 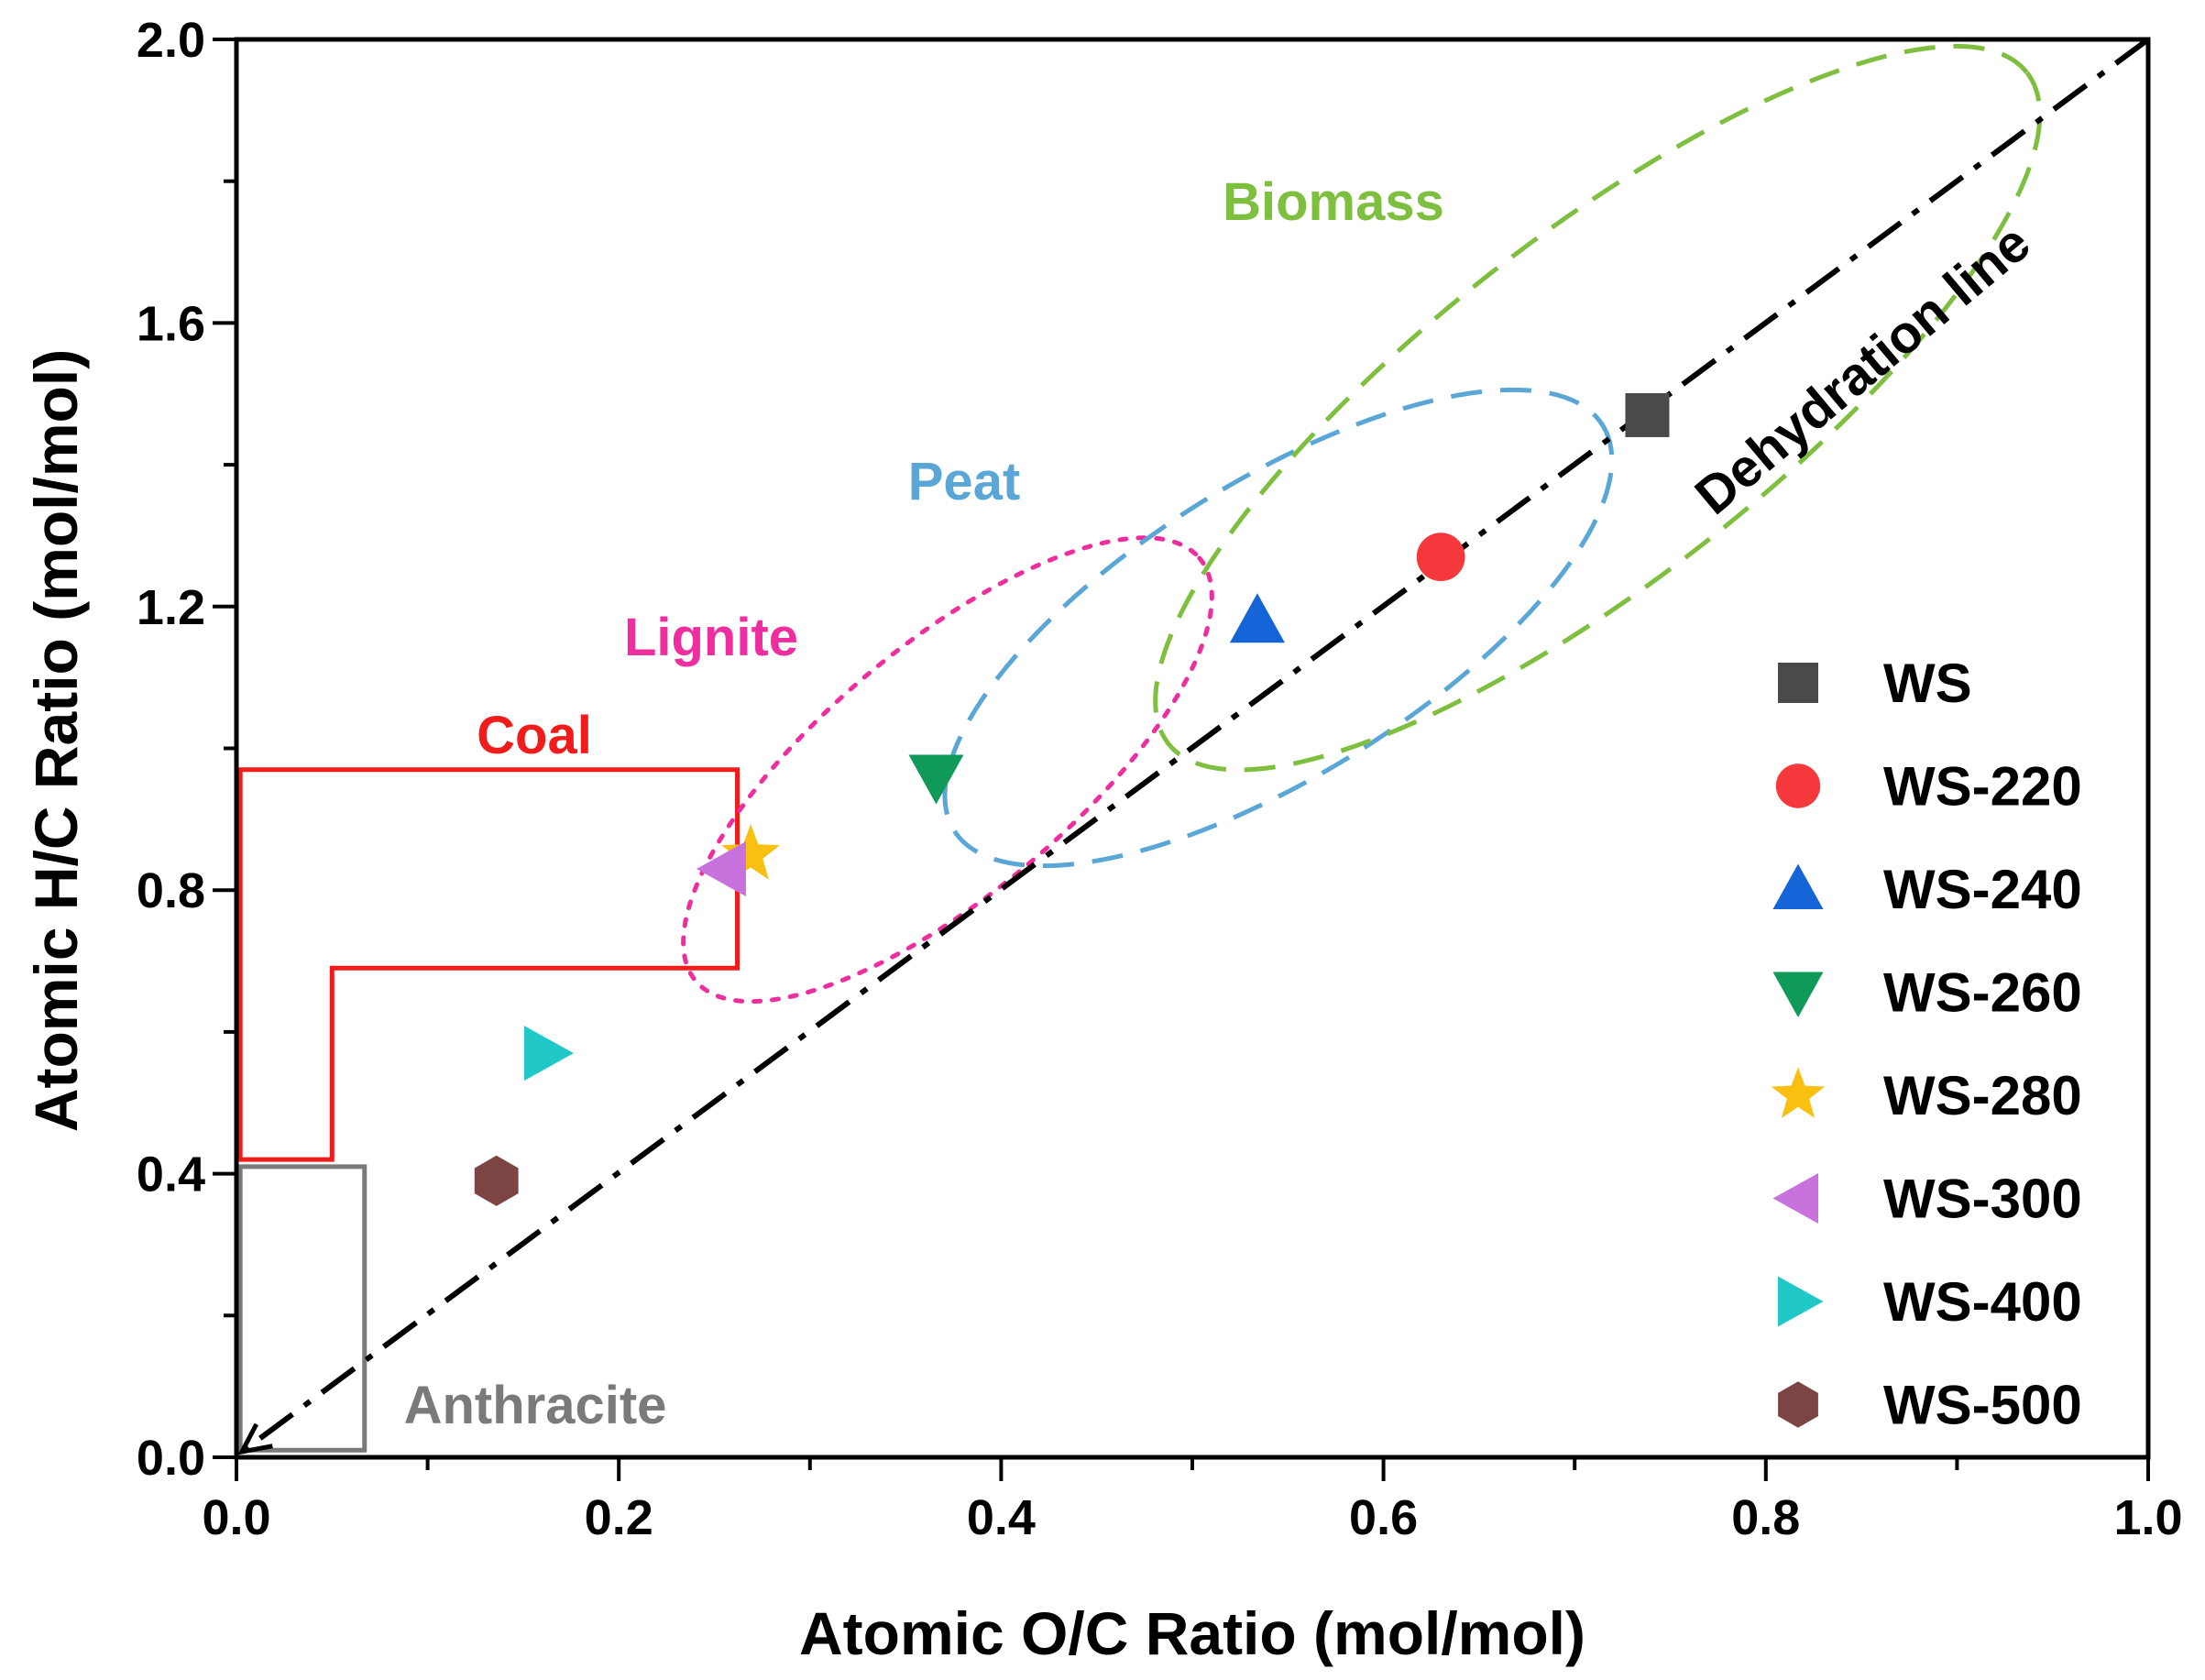 I want to click on legend-entry-ws-220: WS-220, so click(x=1929, y=787).